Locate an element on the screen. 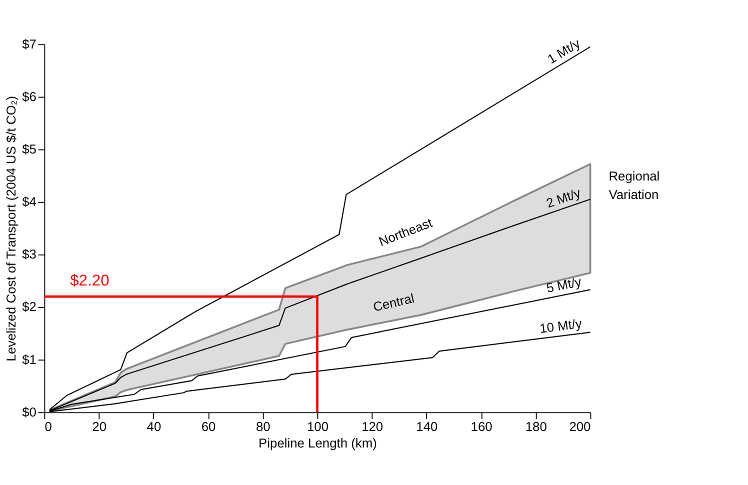 The image size is (748, 485). y-tick-label: $1 is located at coordinates (29, 359).